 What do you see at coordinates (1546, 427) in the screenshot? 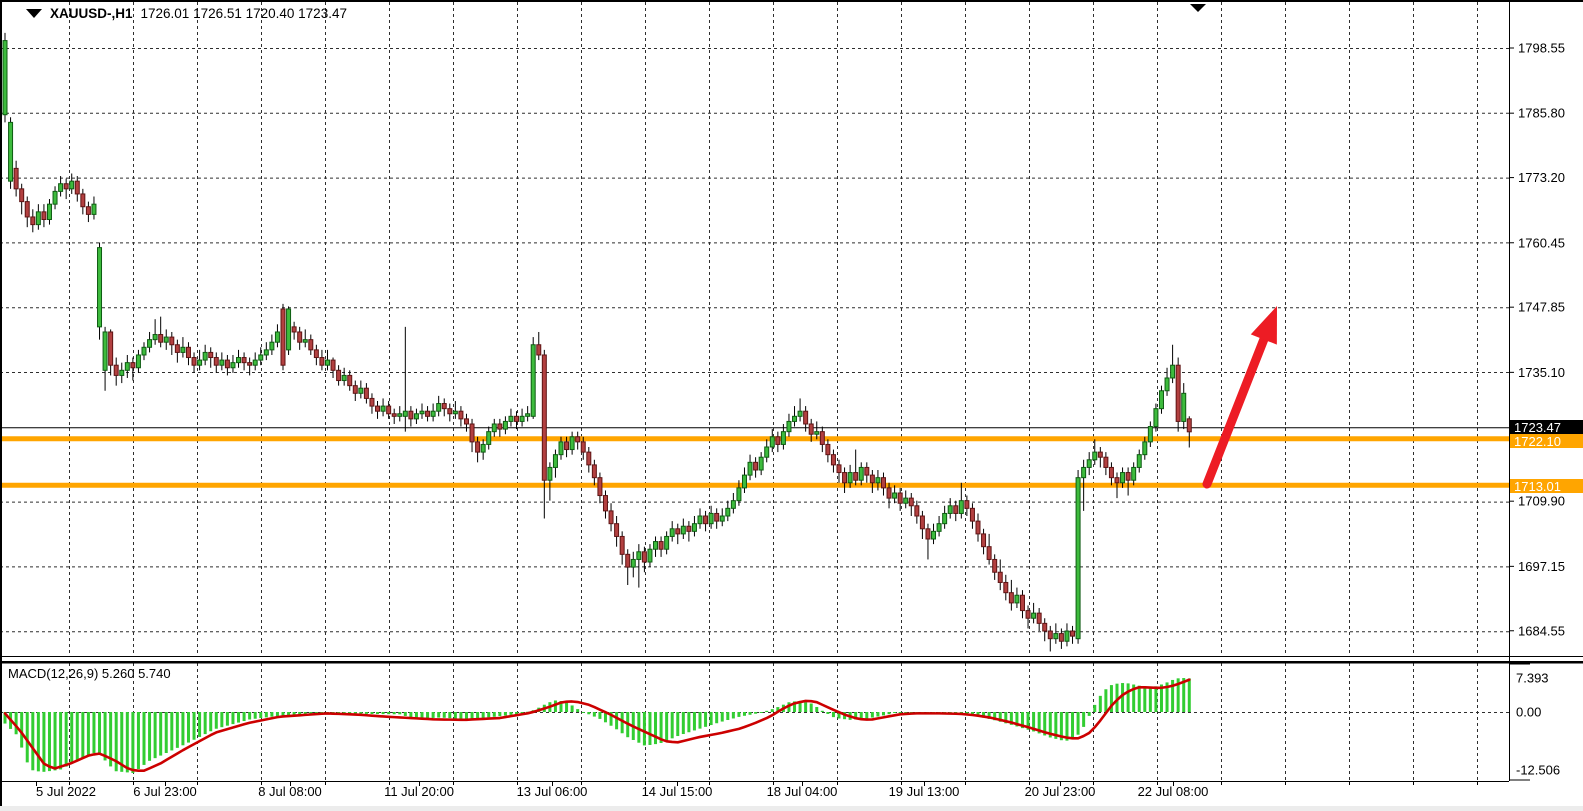
I see `current-price-badge: 1723.47` at bounding box center [1546, 427].